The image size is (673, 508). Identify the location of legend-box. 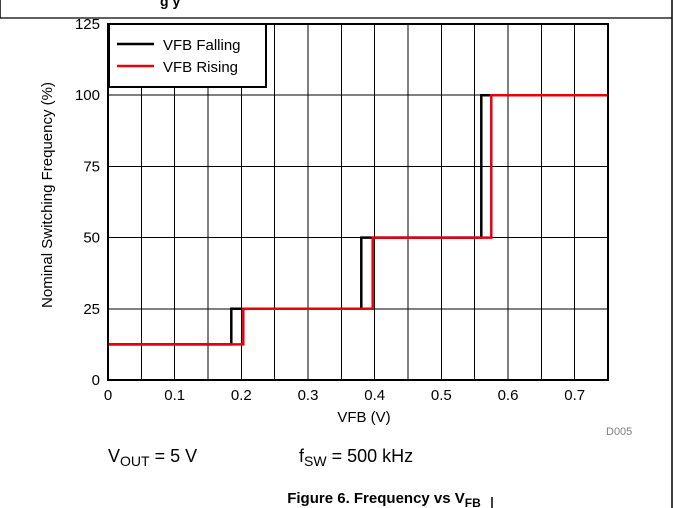
(187, 55).